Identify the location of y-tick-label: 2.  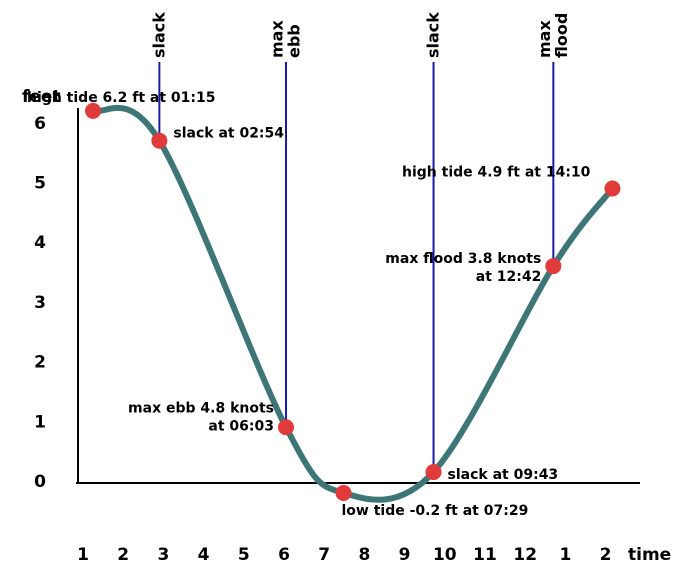
(40, 363).